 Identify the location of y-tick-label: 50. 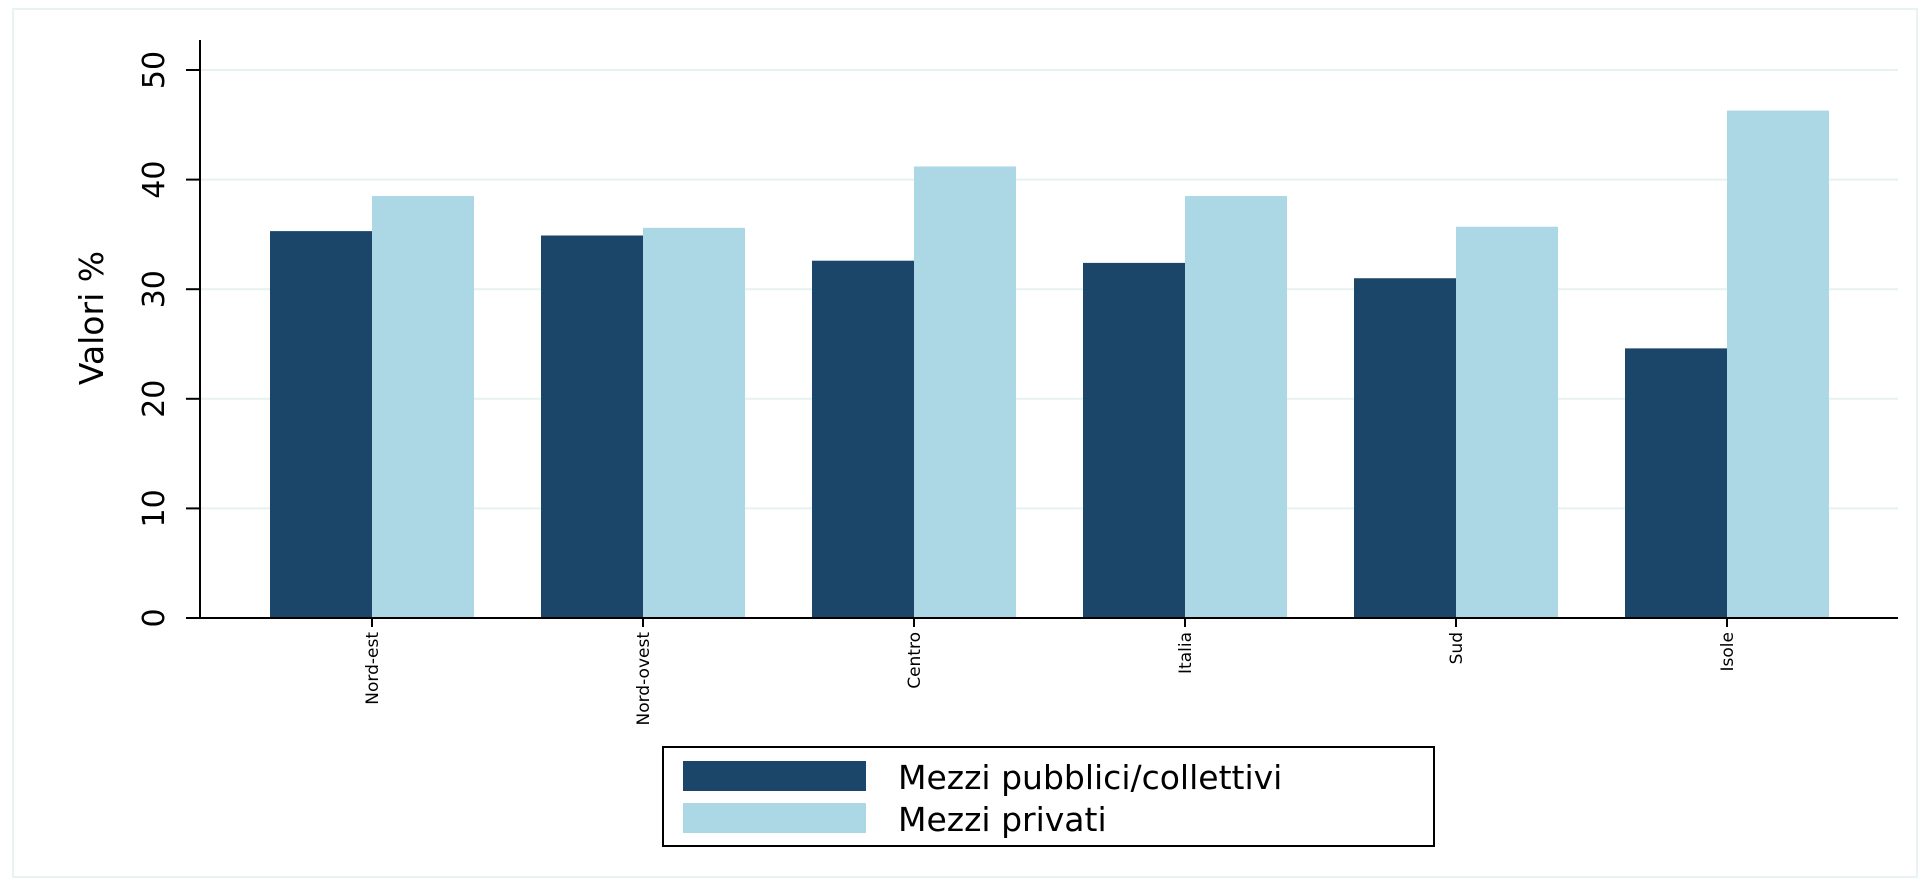
(154, 70).